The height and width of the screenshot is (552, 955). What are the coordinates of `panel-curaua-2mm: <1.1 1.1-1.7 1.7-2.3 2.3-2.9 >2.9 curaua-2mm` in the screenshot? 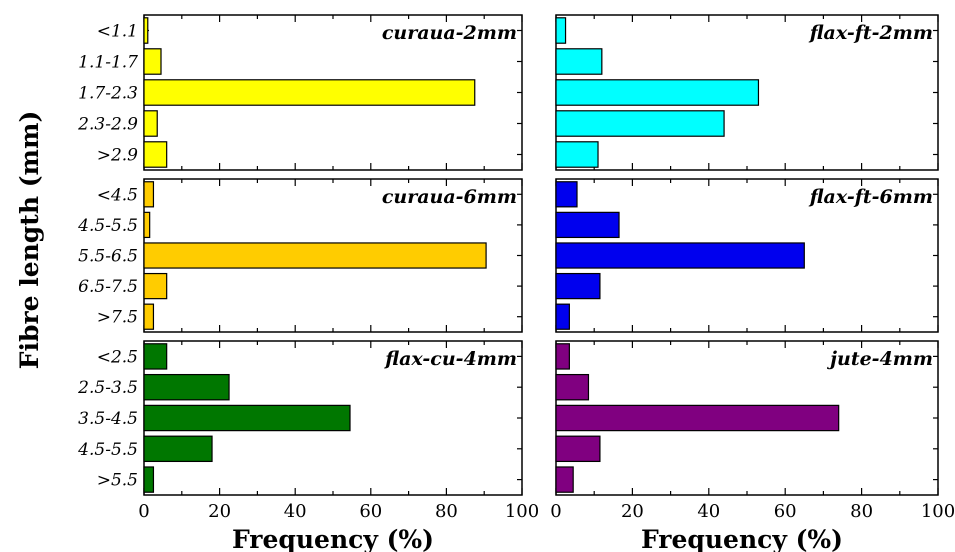 It's located at (300, 92).